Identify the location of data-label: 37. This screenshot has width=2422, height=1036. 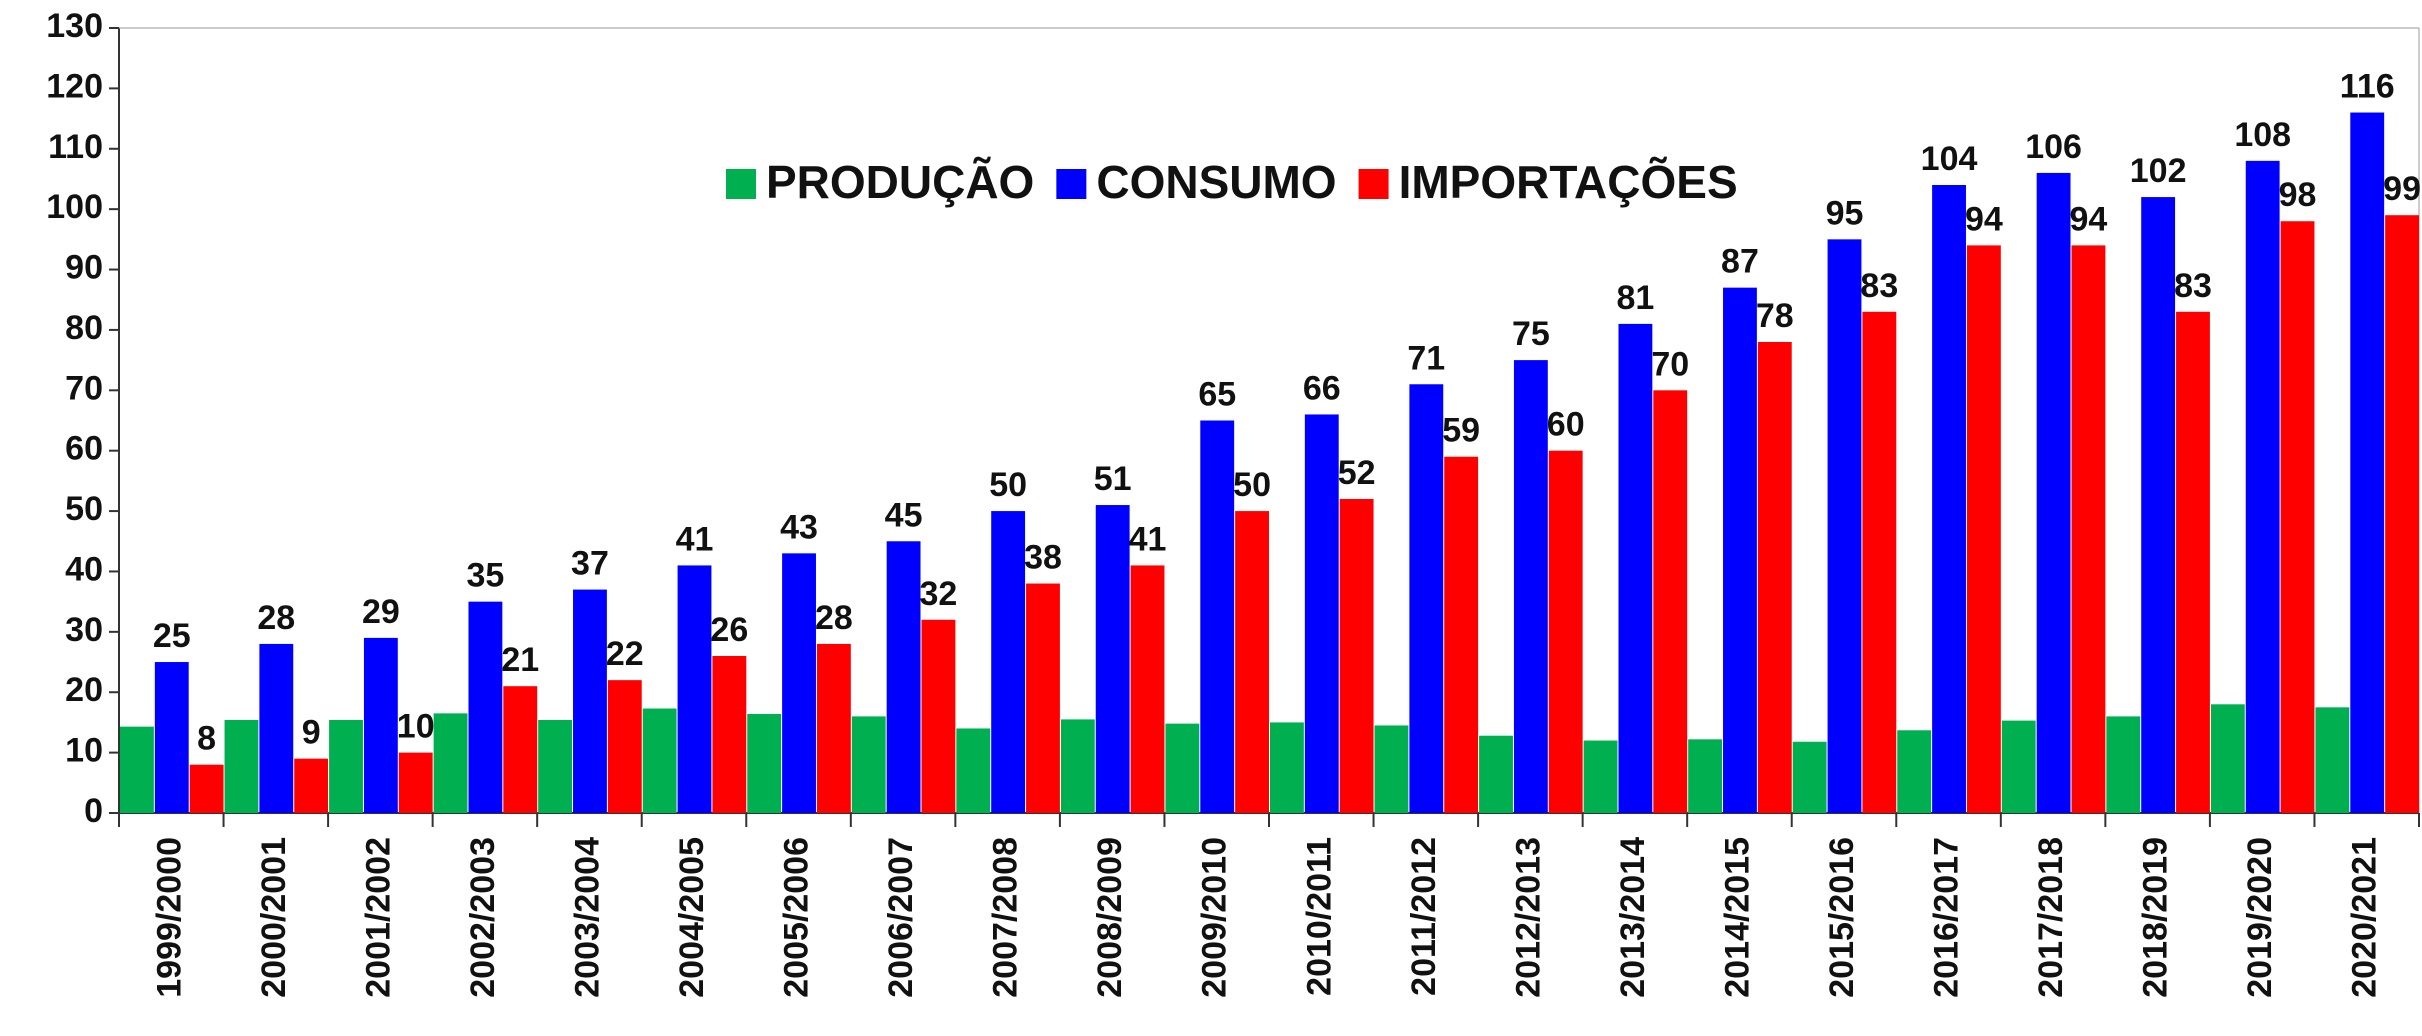
(590, 564).